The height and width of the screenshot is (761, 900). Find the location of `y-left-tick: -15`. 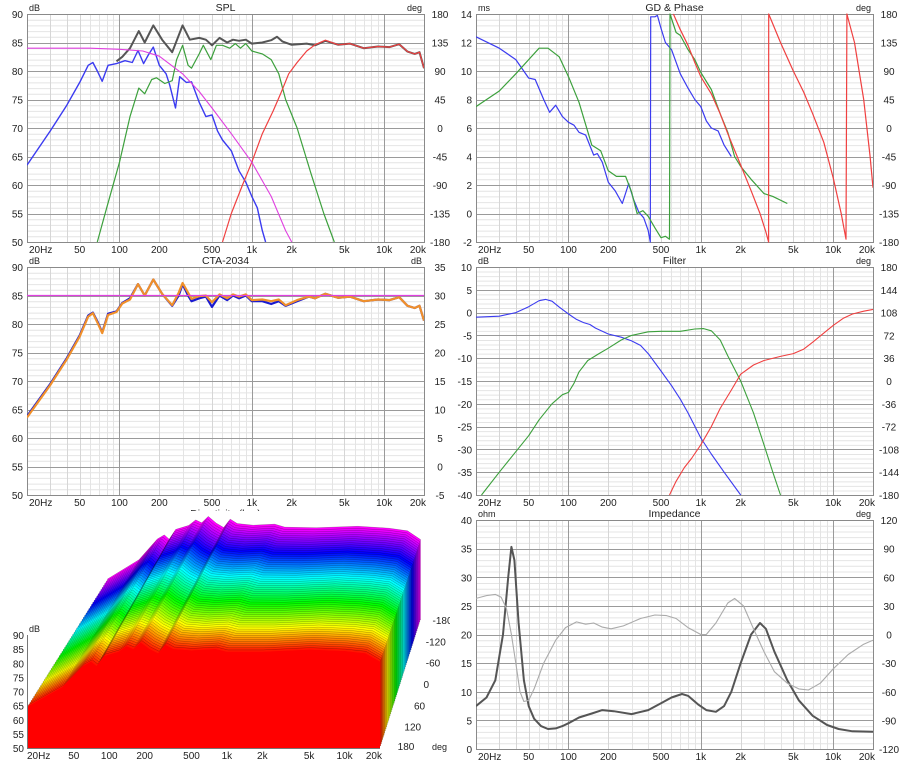

y-left-tick: -15 is located at coordinates (465, 382).